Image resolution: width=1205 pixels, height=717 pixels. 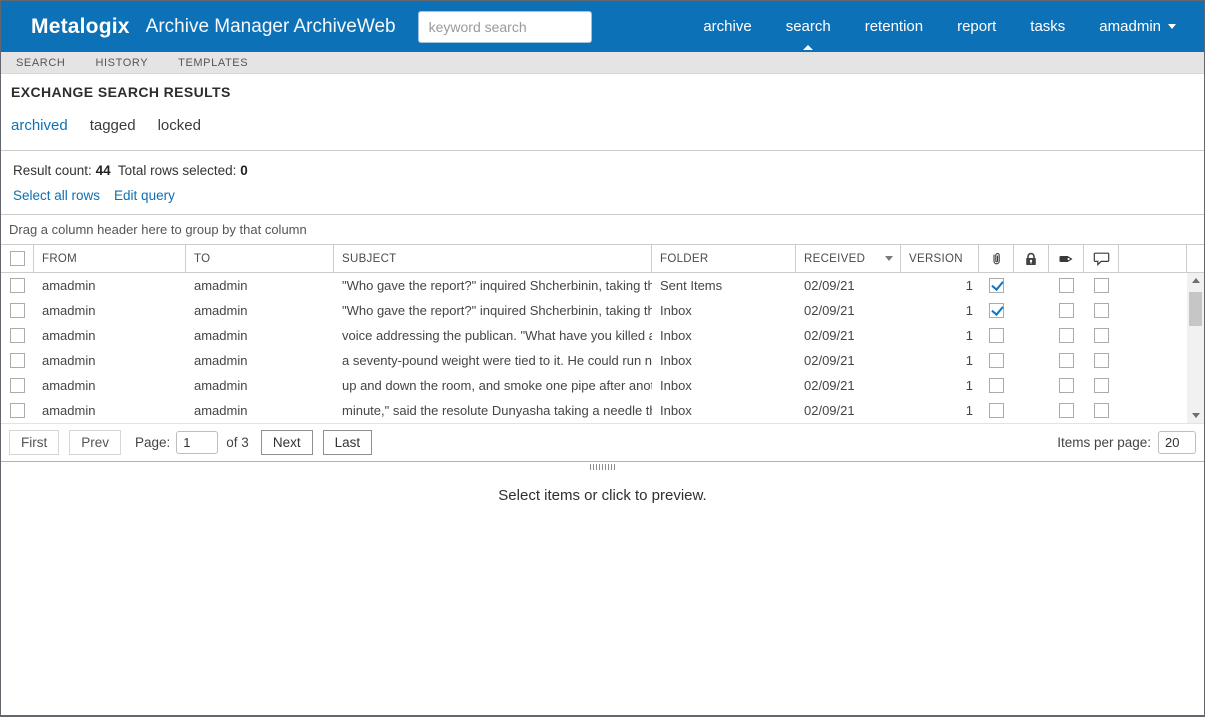 I want to click on app-title: Archive Manager ArchiveWeb, so click(x=270, y=26).